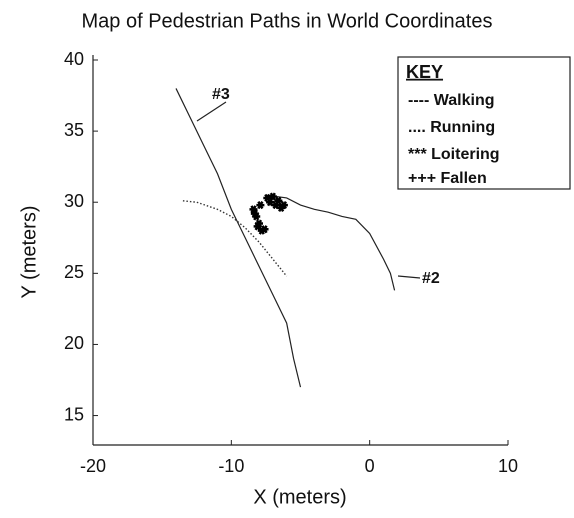 Image resolution: width=574 pixels, height=518 pixels. Describe the element at coordinates (74, 343) in the screenshot. I see `y-tick-label: 20` at that location.